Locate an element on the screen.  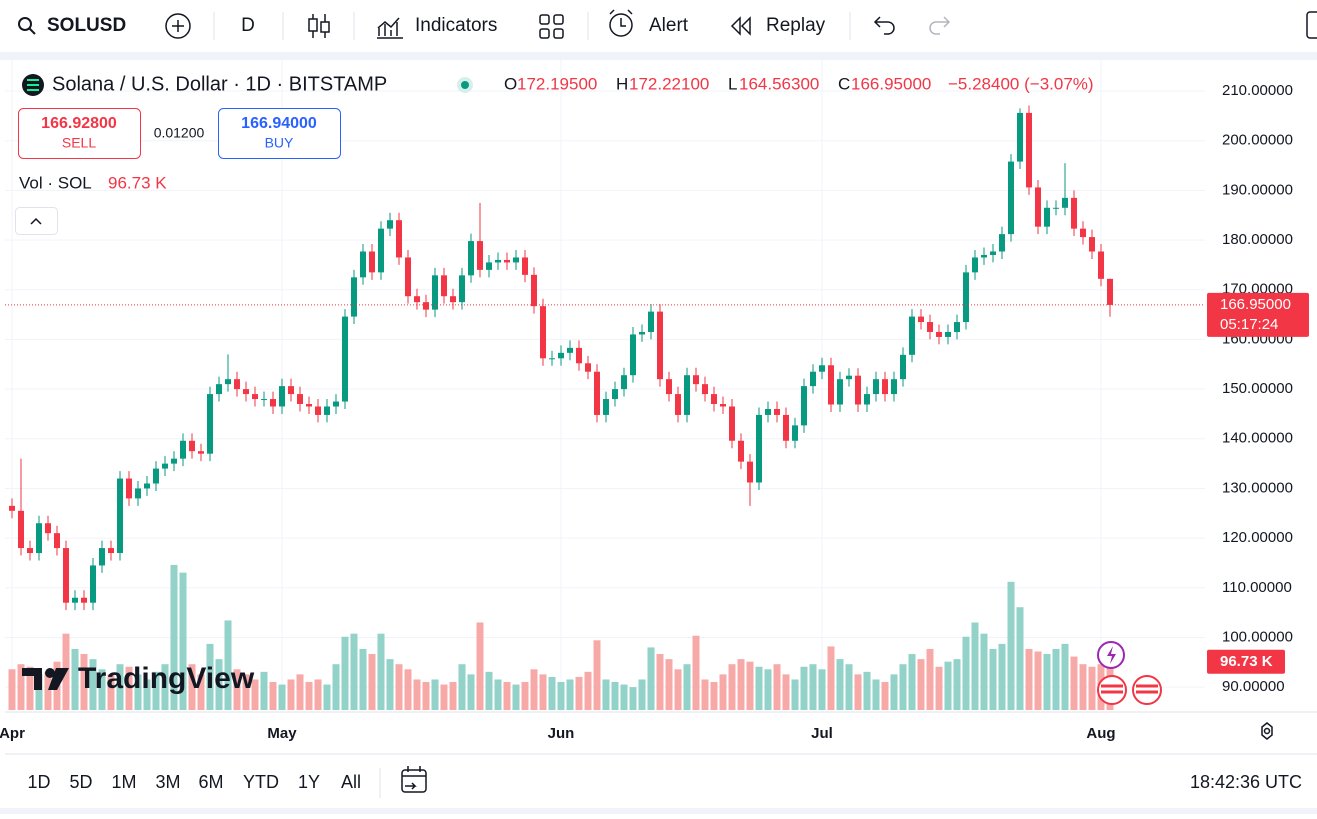
symbol-logo-mark is located at coordinates (33, 85).